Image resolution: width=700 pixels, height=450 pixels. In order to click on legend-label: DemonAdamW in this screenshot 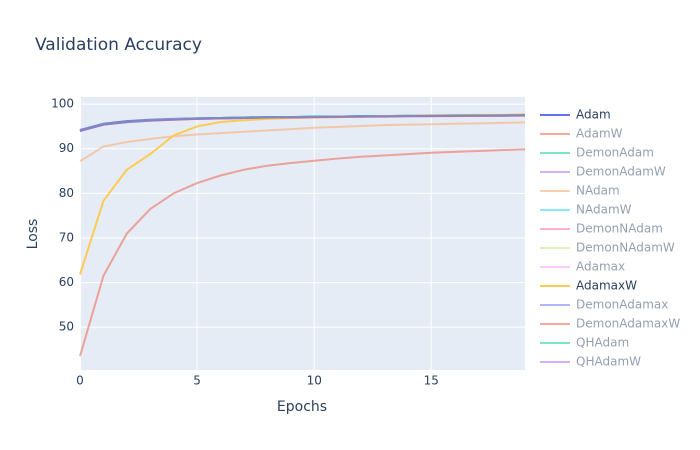, I will do `click(621, 172)`.